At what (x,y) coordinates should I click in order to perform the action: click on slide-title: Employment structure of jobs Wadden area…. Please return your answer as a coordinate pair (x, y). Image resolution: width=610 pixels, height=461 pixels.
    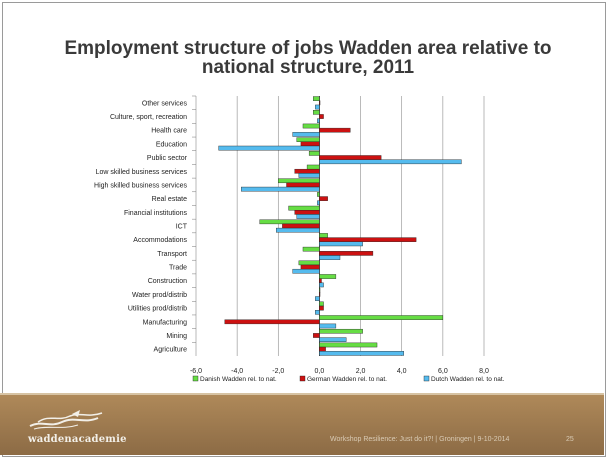
    Looking at the image, I should click on (308, 58).